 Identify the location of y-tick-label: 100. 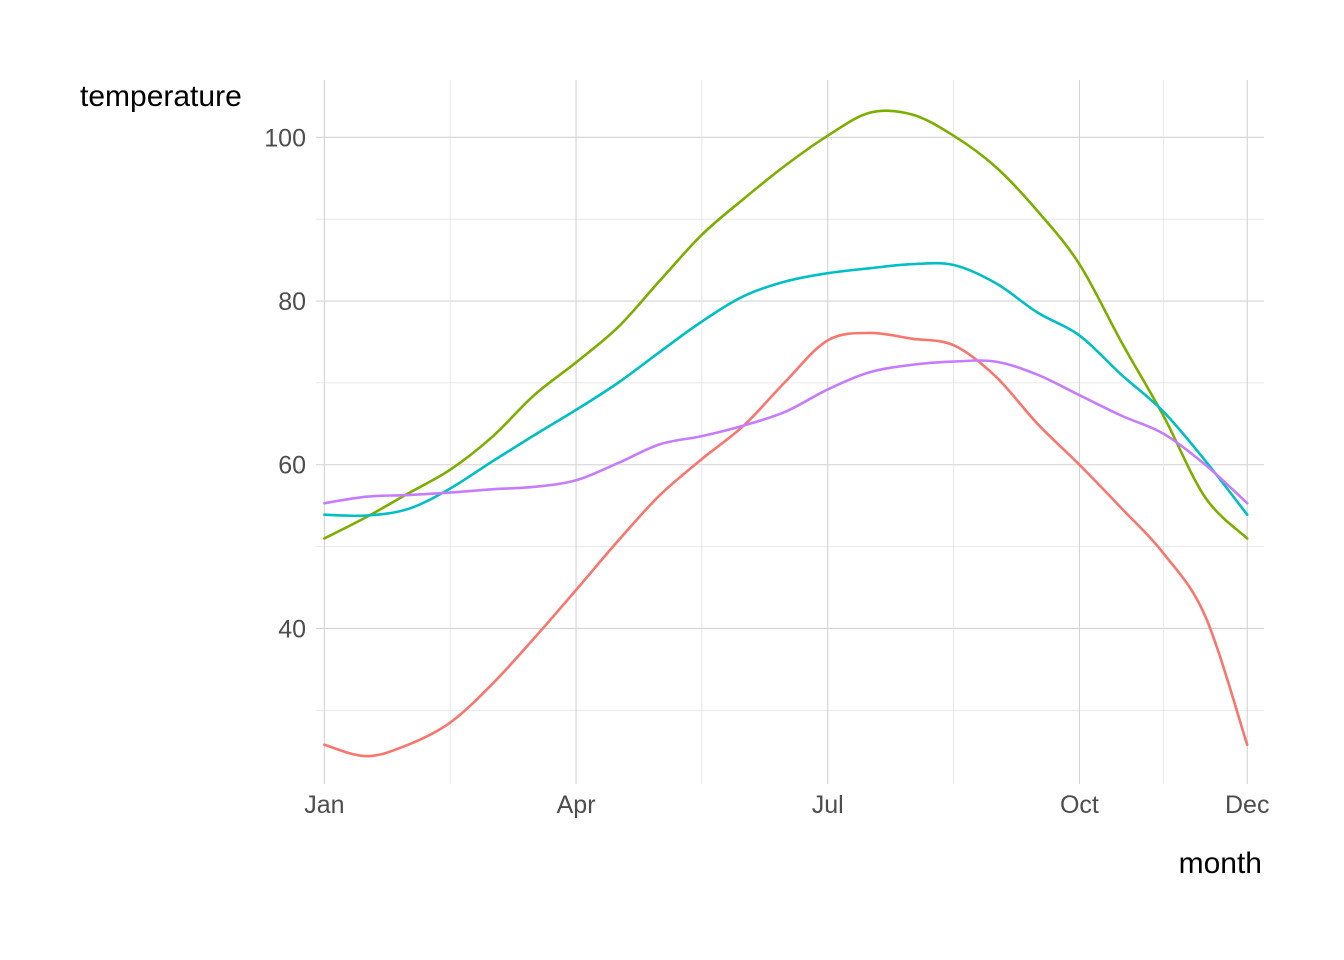
(285, 138).